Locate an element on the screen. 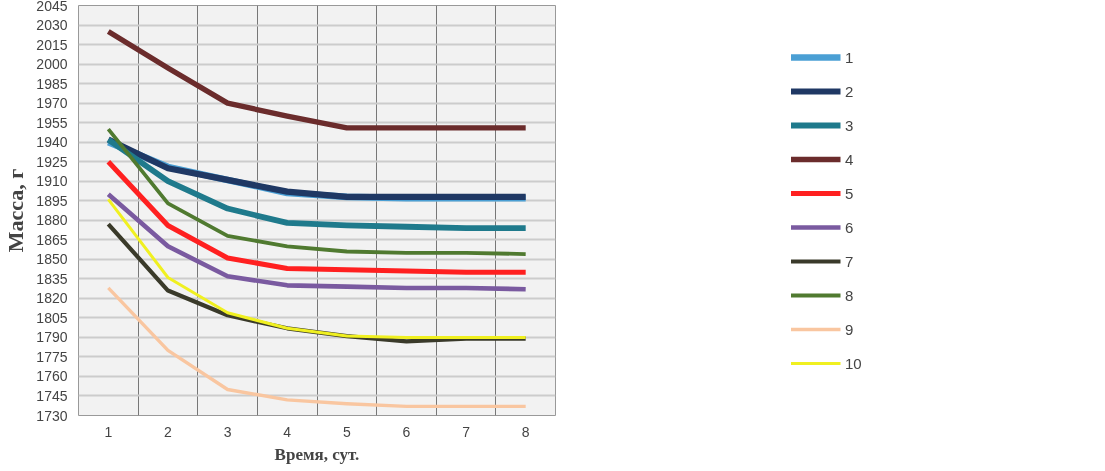  y-tick-label: 1775 is located at coordinates (52, 356).